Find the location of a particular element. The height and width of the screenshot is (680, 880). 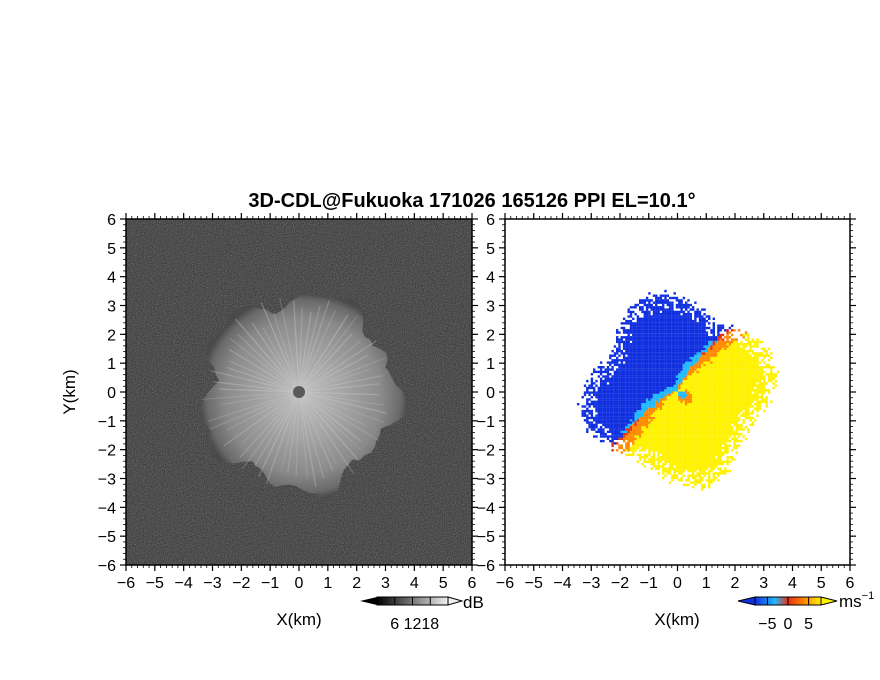

snr-x-tick-labels: −6 −5 −4 −3 −2 −1 0 1 2 3 4 5 6 is located at coordinates (297, 583).